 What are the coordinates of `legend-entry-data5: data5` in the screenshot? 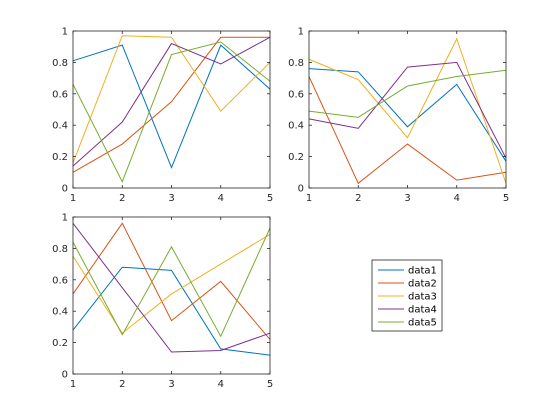 It's located at (407, 323).